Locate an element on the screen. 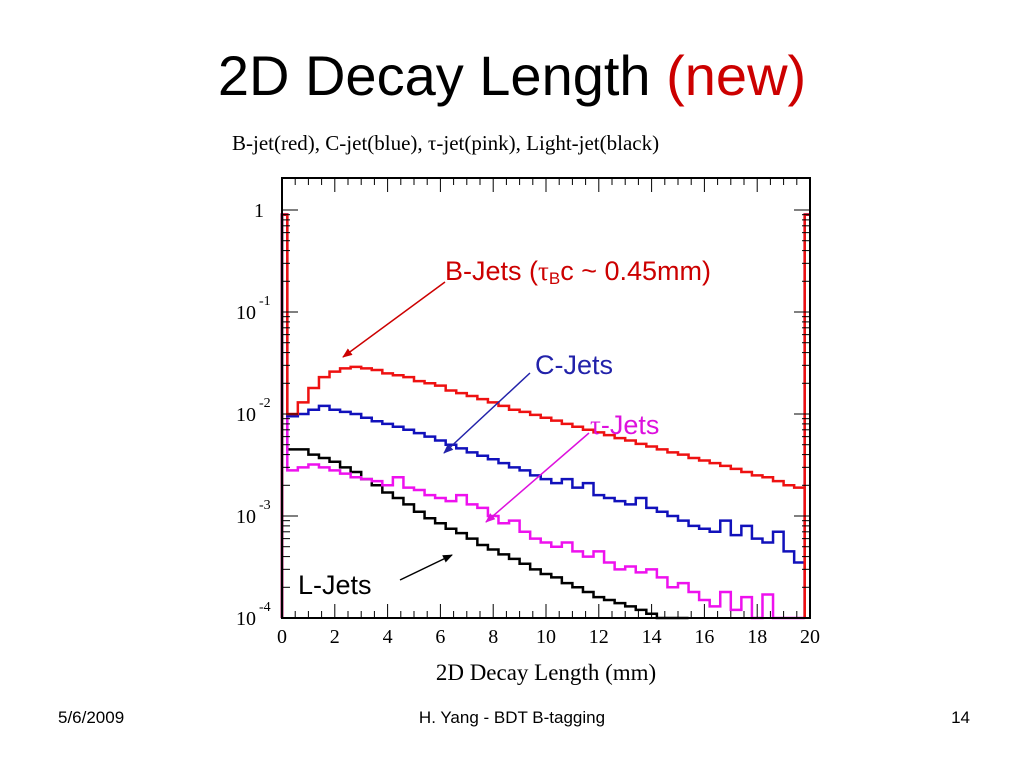 The width and height of the screenshot is (1024, 768). annotation-bjets-sub: B is located at coordinates (554, 278).